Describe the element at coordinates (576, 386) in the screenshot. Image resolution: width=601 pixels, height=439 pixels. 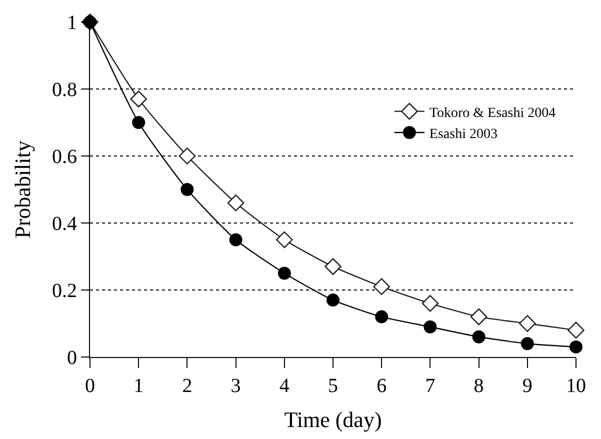
I see `x-tick-label: 10` at that location.